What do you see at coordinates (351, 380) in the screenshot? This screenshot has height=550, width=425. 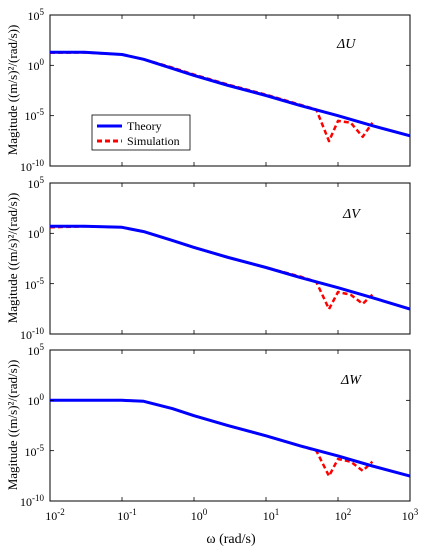 I see `panel-annotation: ΔW` at bounding box center [351, 380].